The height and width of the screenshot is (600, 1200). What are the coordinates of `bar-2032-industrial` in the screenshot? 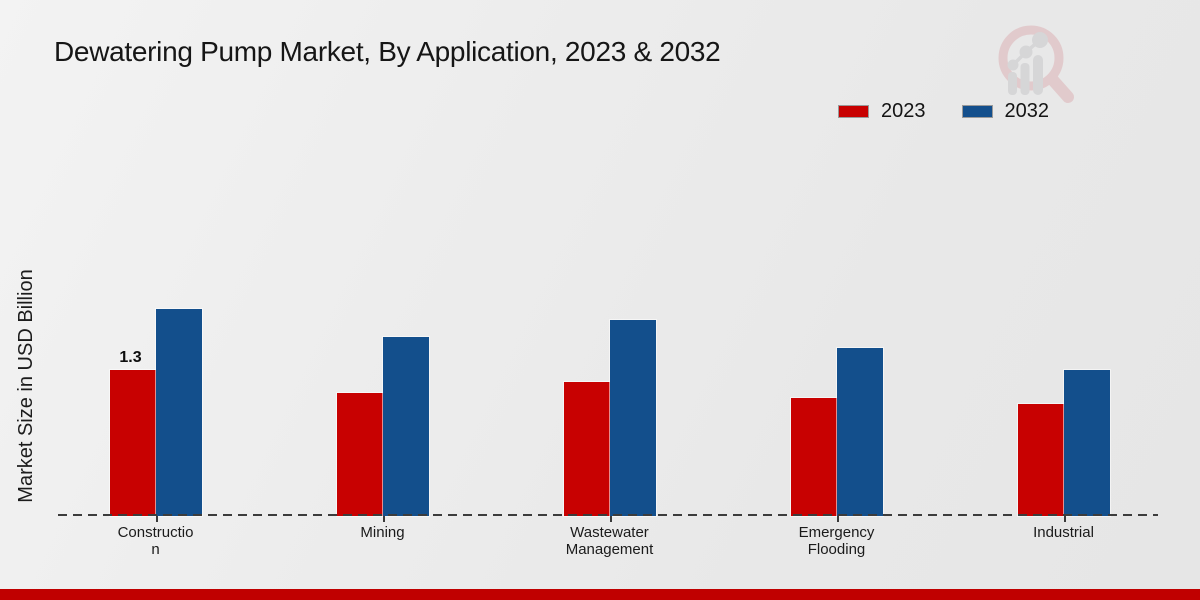 It's located at (1086, 443).